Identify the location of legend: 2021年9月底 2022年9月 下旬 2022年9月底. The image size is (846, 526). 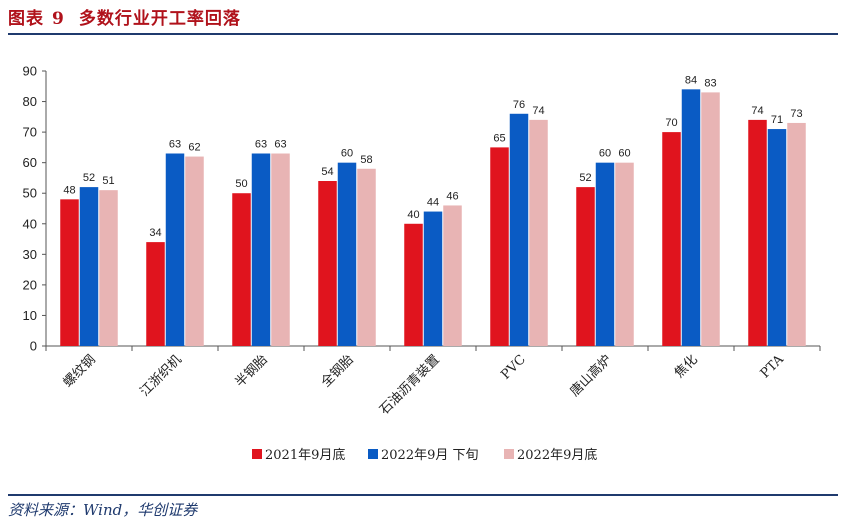
(424, 455).